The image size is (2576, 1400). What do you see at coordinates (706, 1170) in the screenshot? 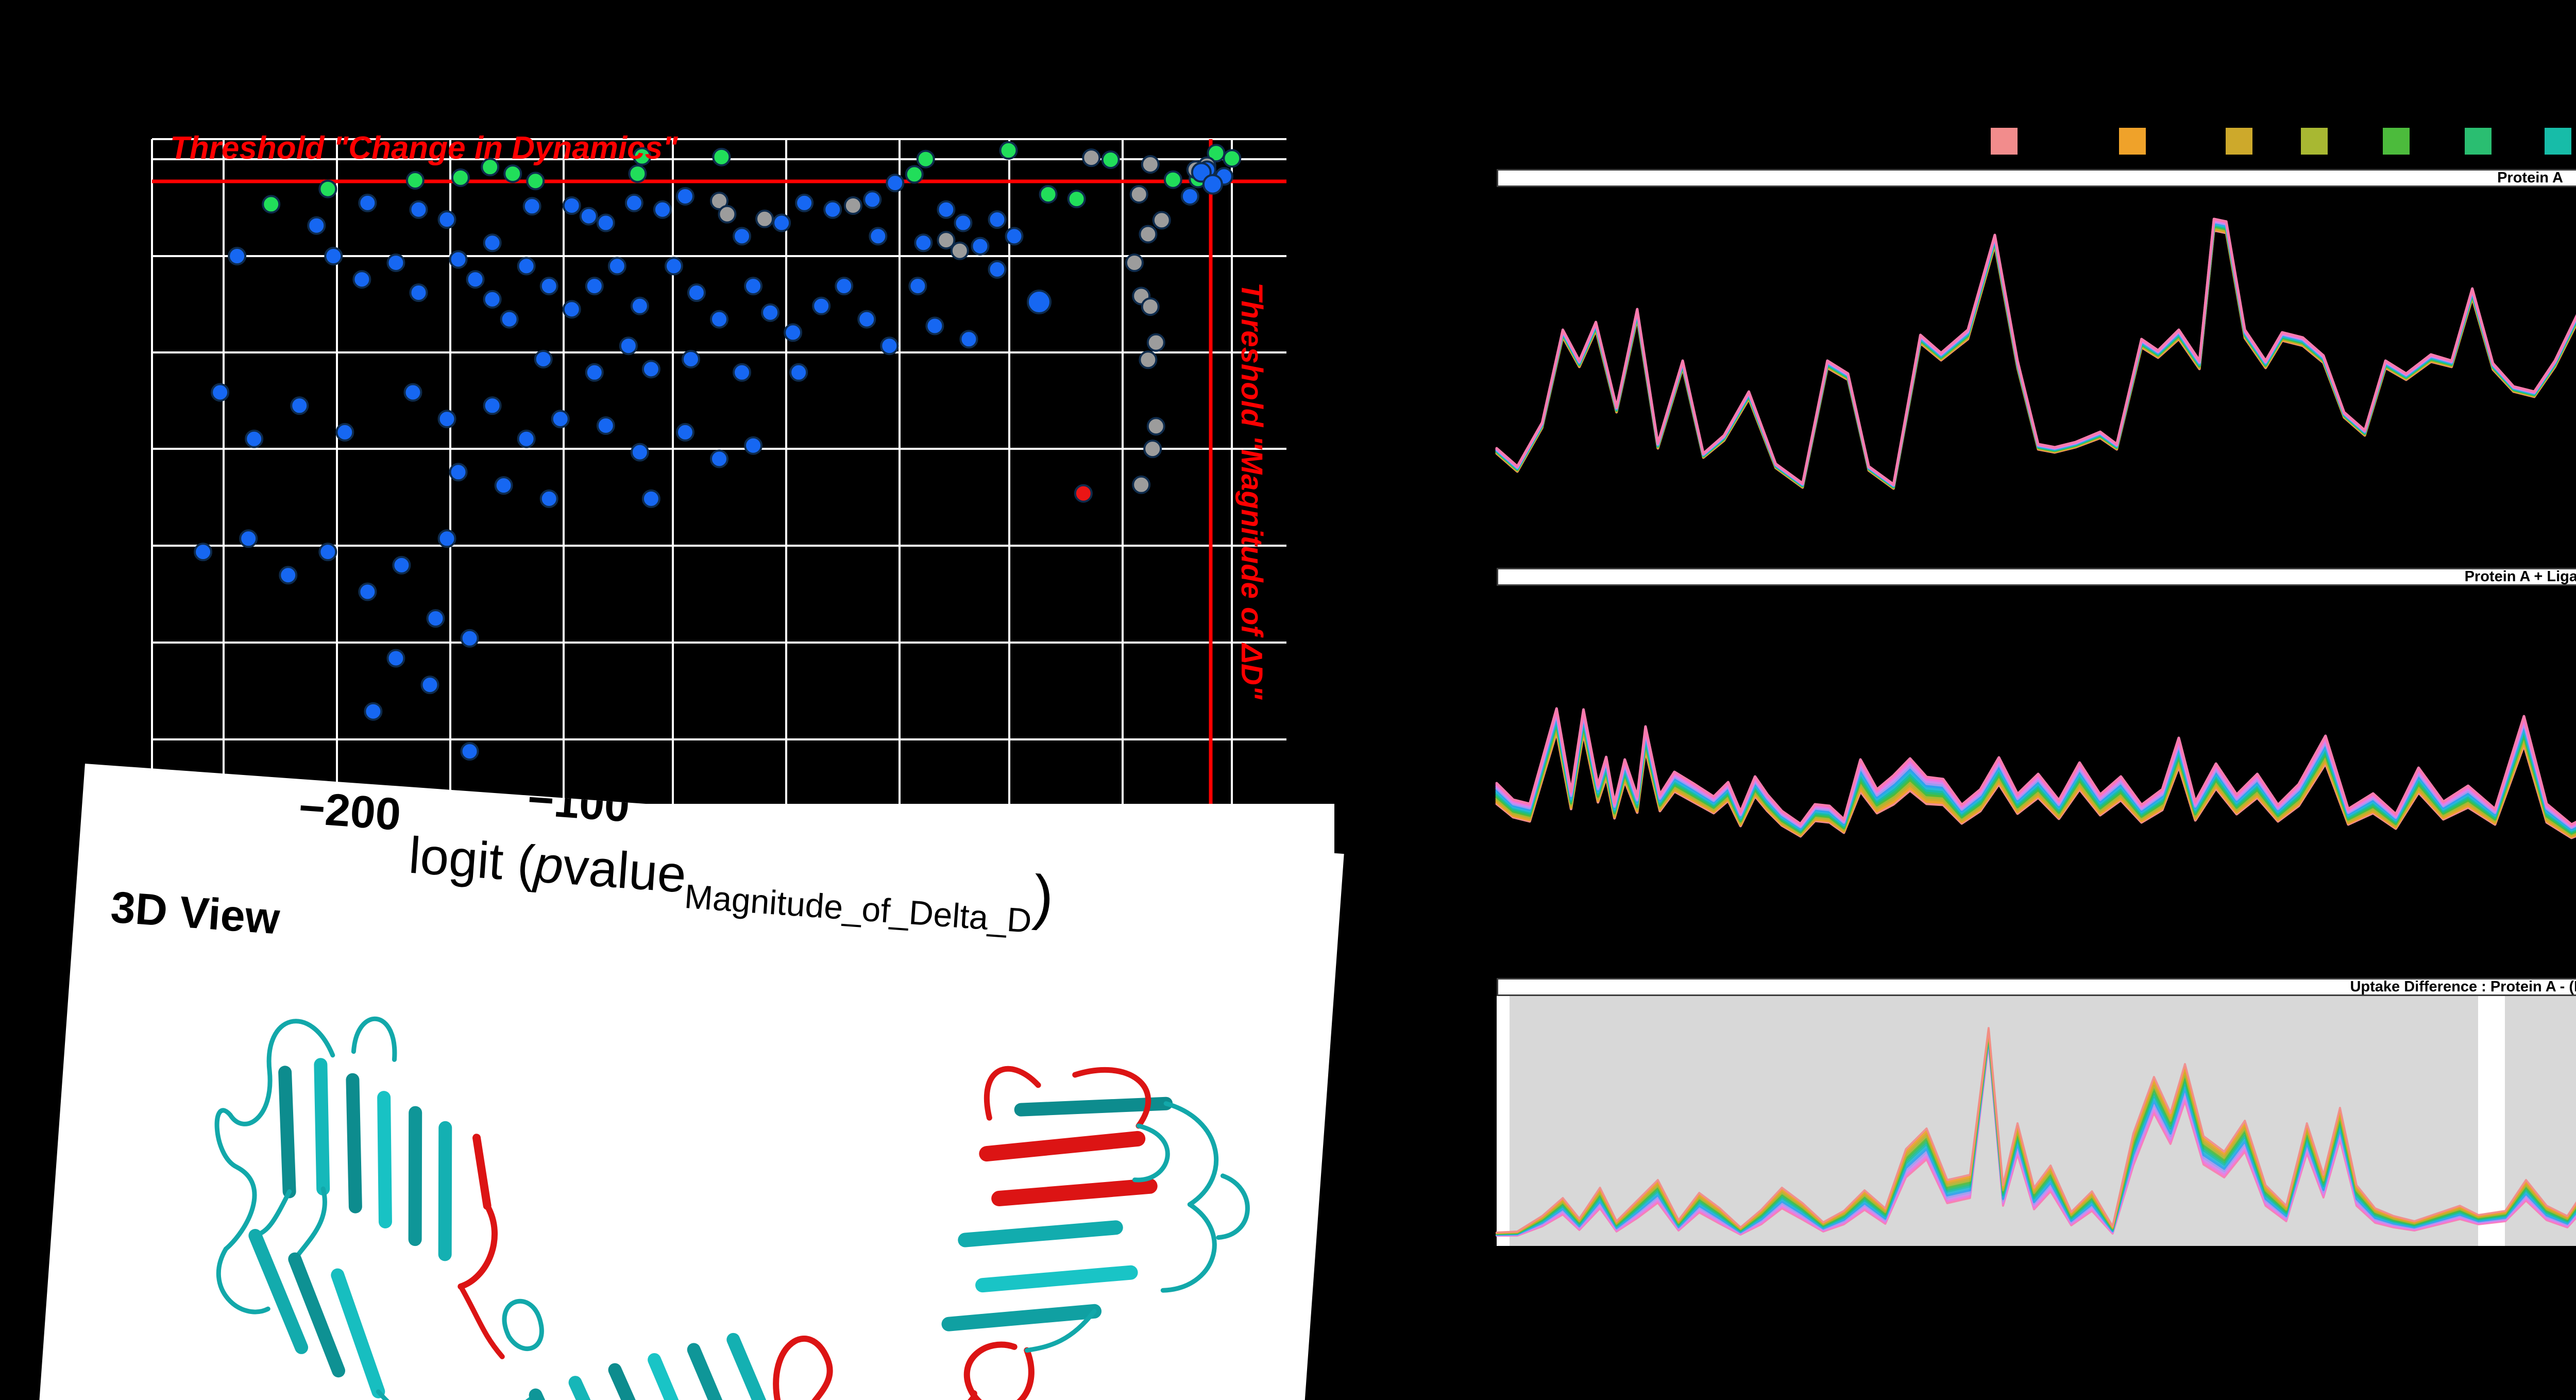
I see `protein-structure` at bounding box center [706, 1170].